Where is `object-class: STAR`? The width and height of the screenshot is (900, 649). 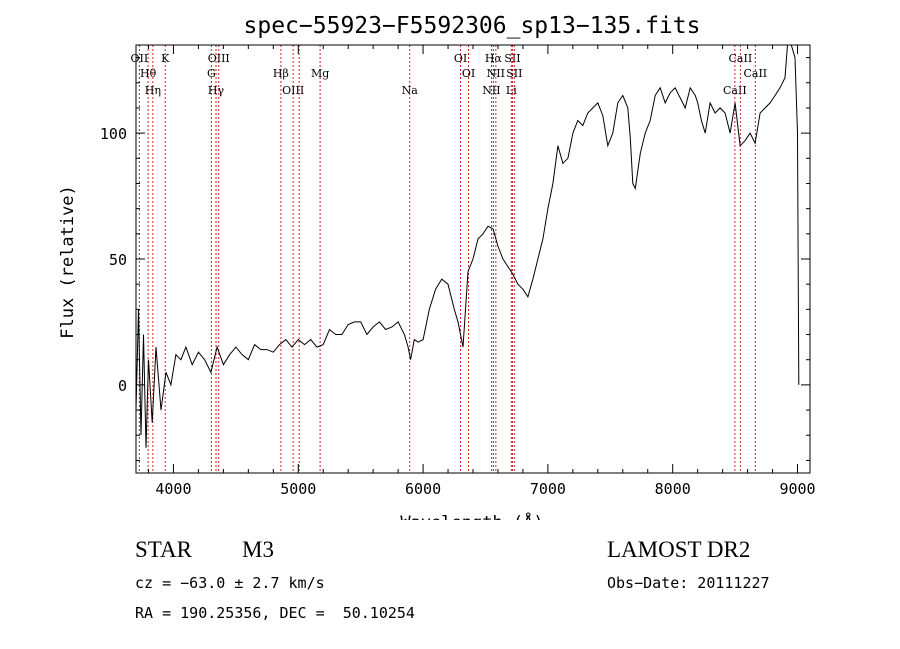 object-class: STAR is located at coordinates (163, 549).